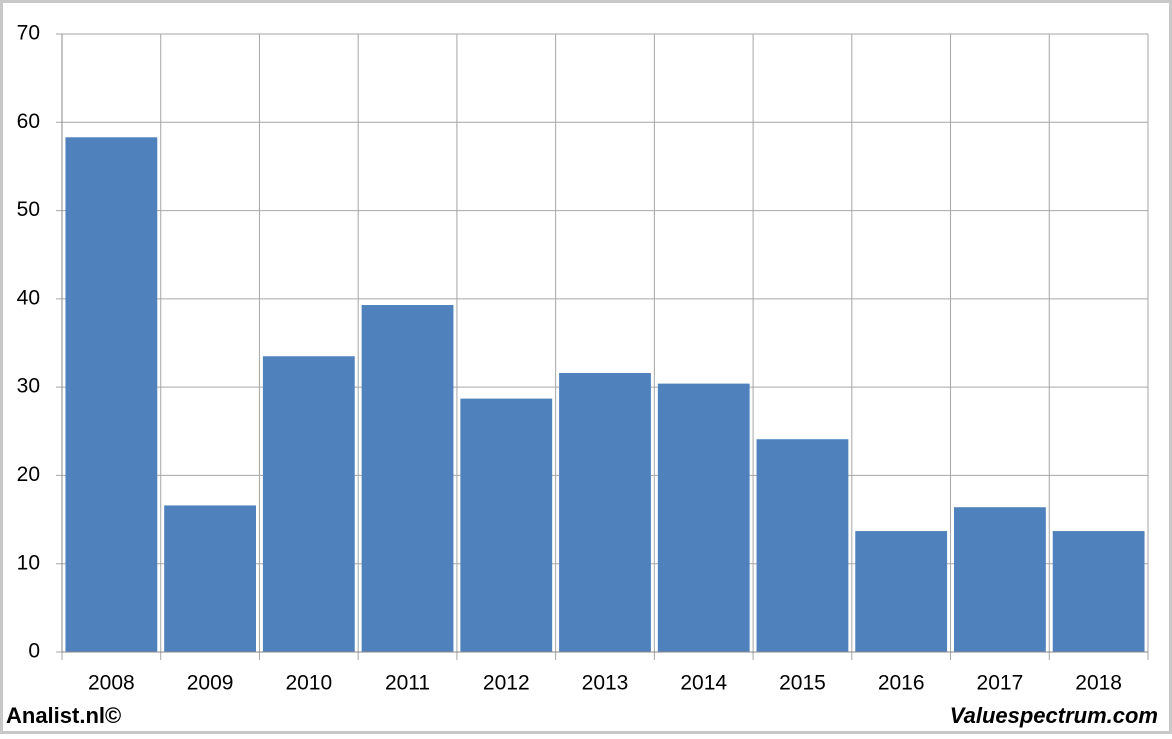 Image resolution: width=1172 pixels, height=739 pixels. Describe the element at coordinates (28, 562) in the screenshot. I see `y-tick-label: 10` at that location.